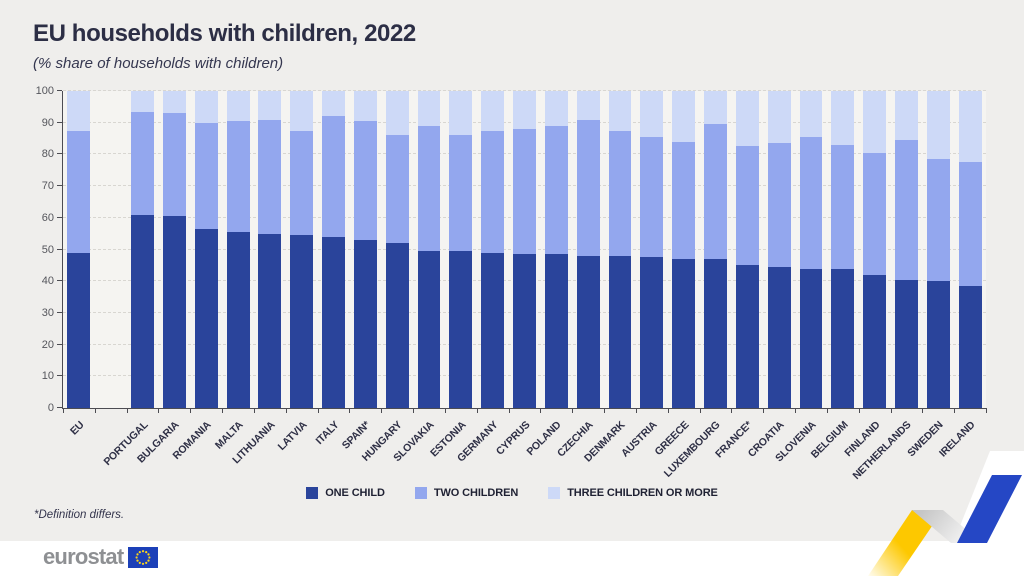  What do you see at coordinates (47, 344) in the screenshot?
I see `y-axis-label-20: 20` at bounding box center [47, 344].